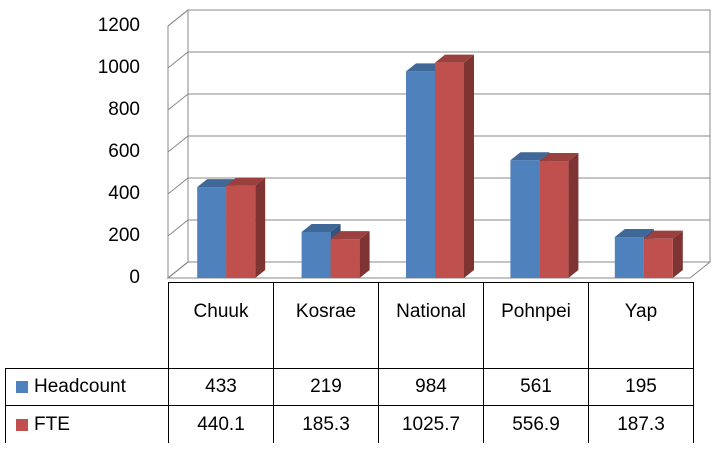 The image size is (719, 449). What do you see at coordinates (535, 325) in the screenshot?
I see `category-label: Pohnpei` at bounding box center [535, 325].